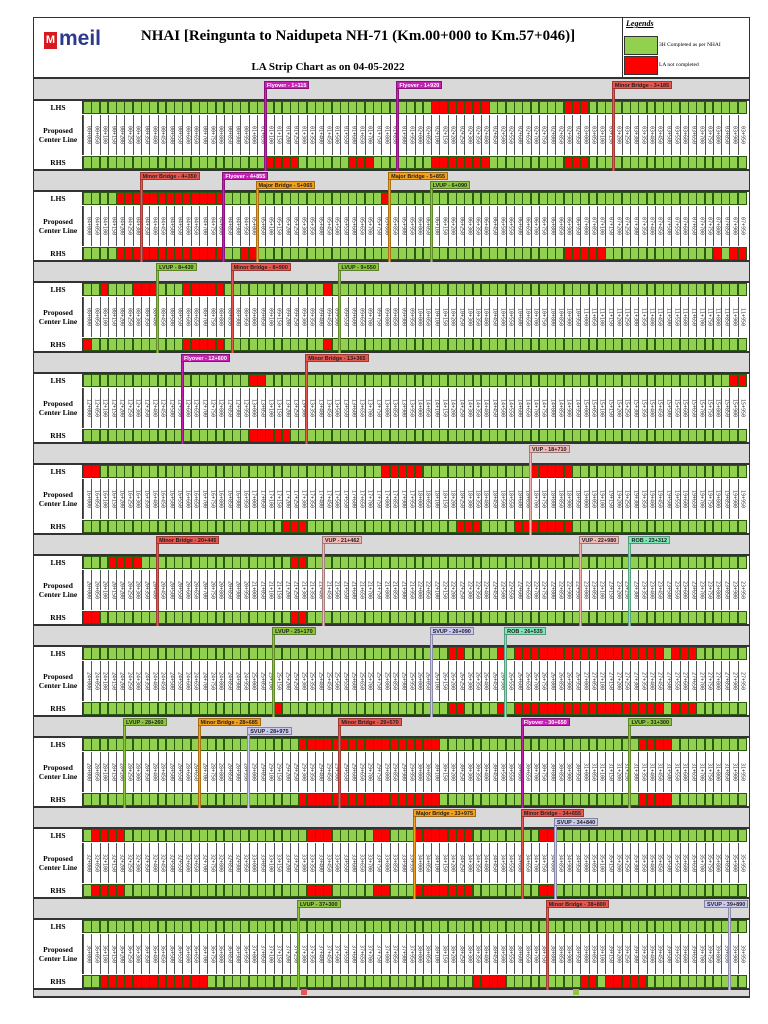 The width and height of the screenshot is (768, 1024). What do you see at coordinates (179, 681) in the screenshot?
I see `chainage-label: 24+550` at bounding box center [179, 681].